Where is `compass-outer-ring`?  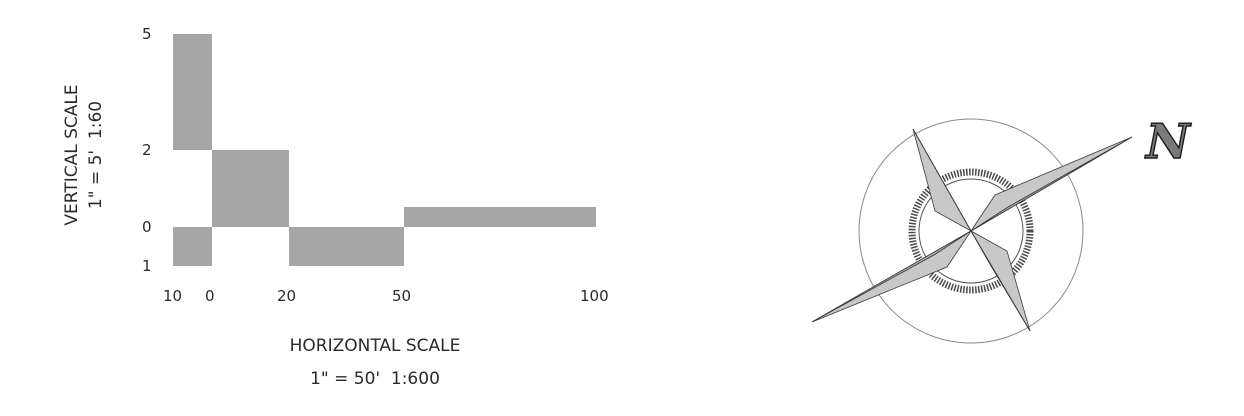
compass-outer-ring is located at coordinates (971, 231).